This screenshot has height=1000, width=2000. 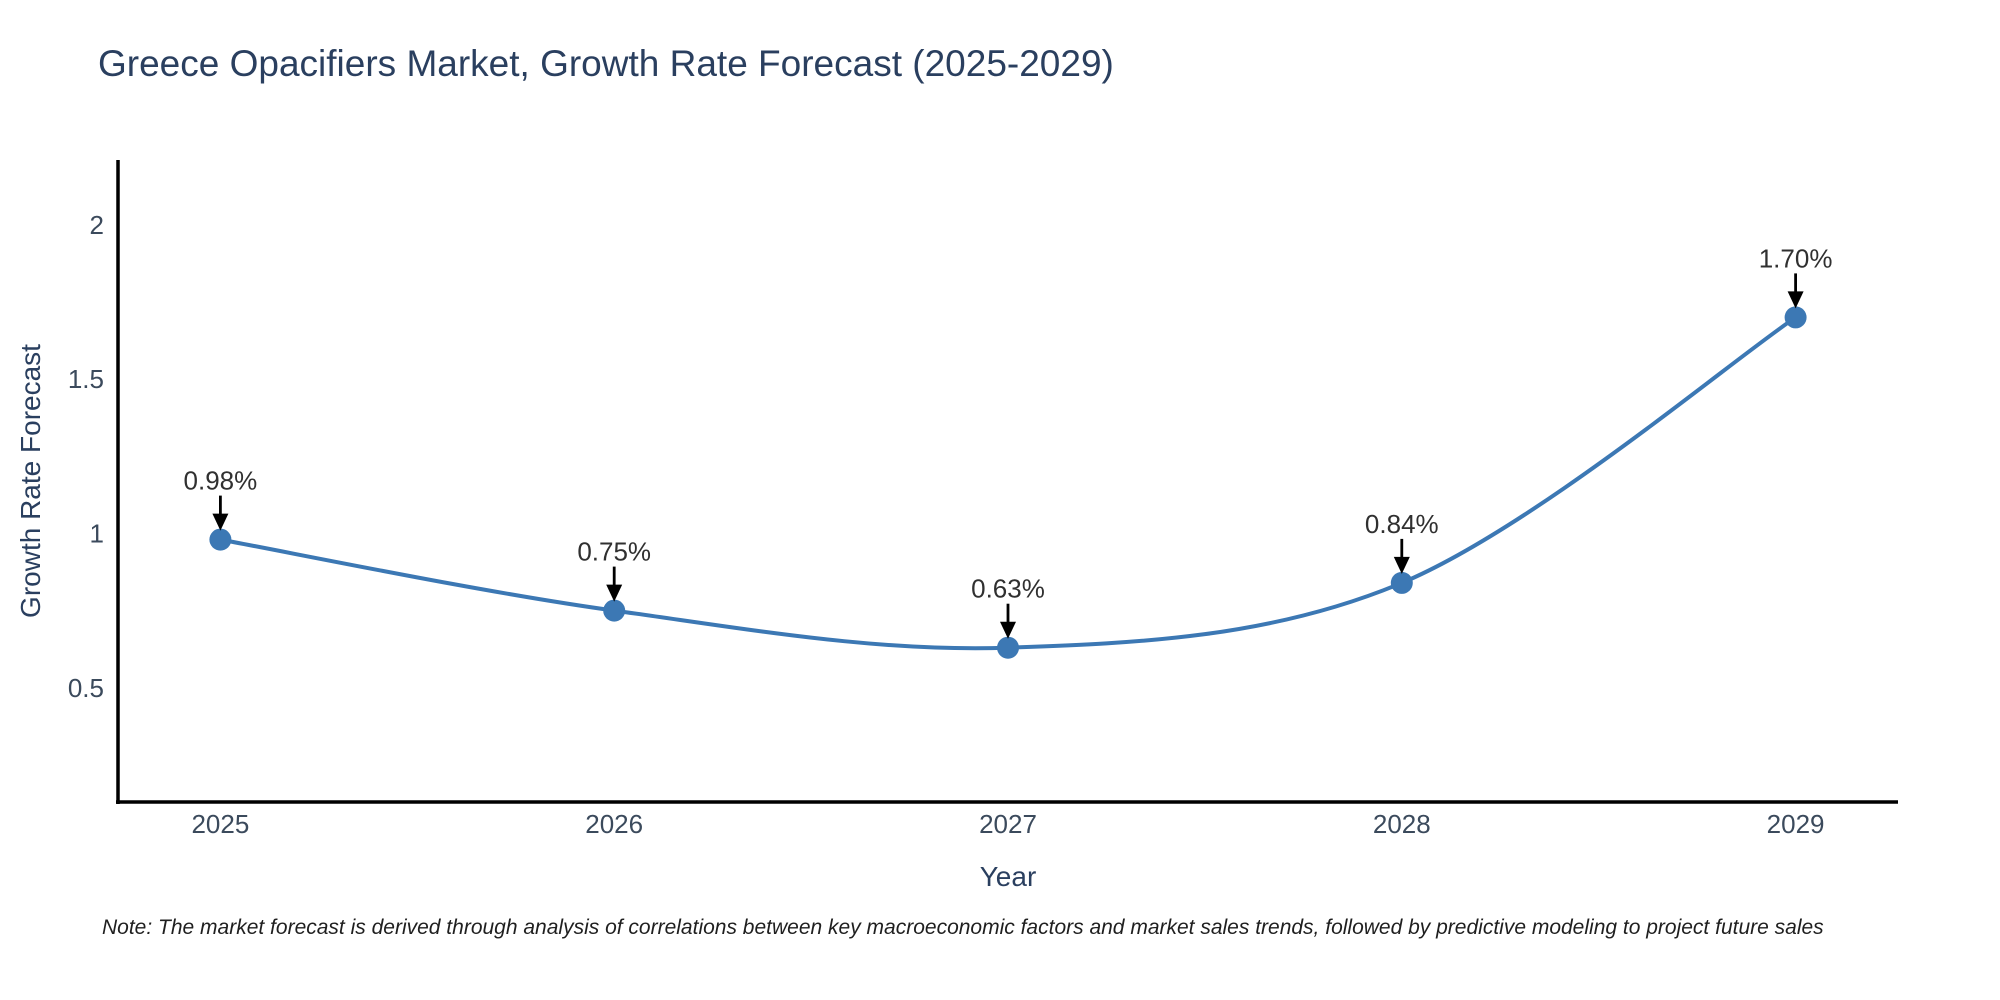 What do you see at coordinates (220, 824) in the screenshot?
I see `x-tick-label: 2025` at bounding box center [220, 824].